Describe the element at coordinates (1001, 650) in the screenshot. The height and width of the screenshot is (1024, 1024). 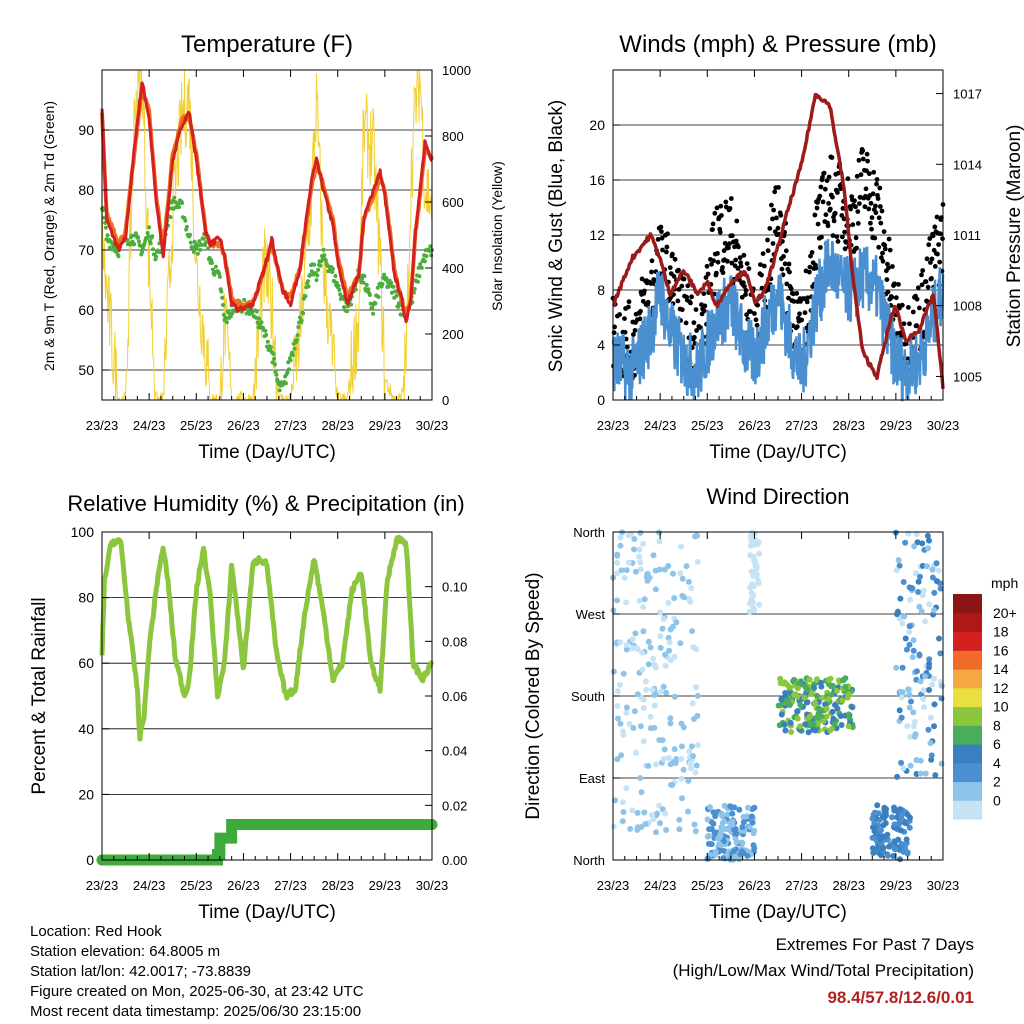
I see `colorbar-label: 16` at that location.